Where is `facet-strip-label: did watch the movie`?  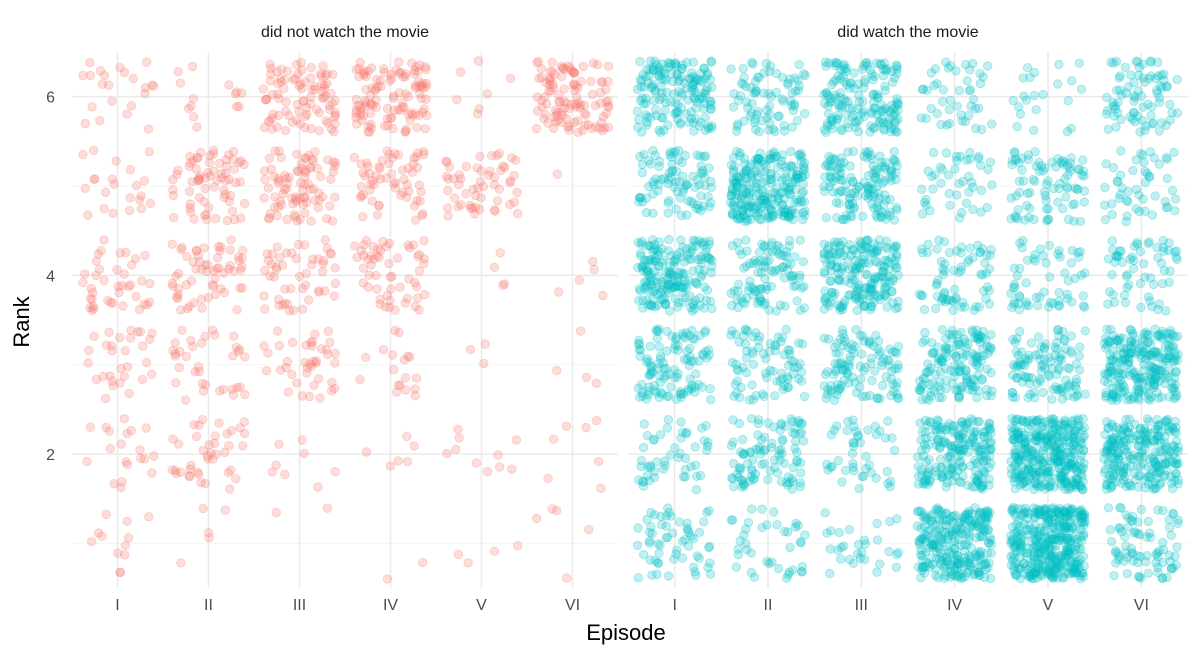
facet-strip-label: did watch the movie is located at coordinates (908, 32).